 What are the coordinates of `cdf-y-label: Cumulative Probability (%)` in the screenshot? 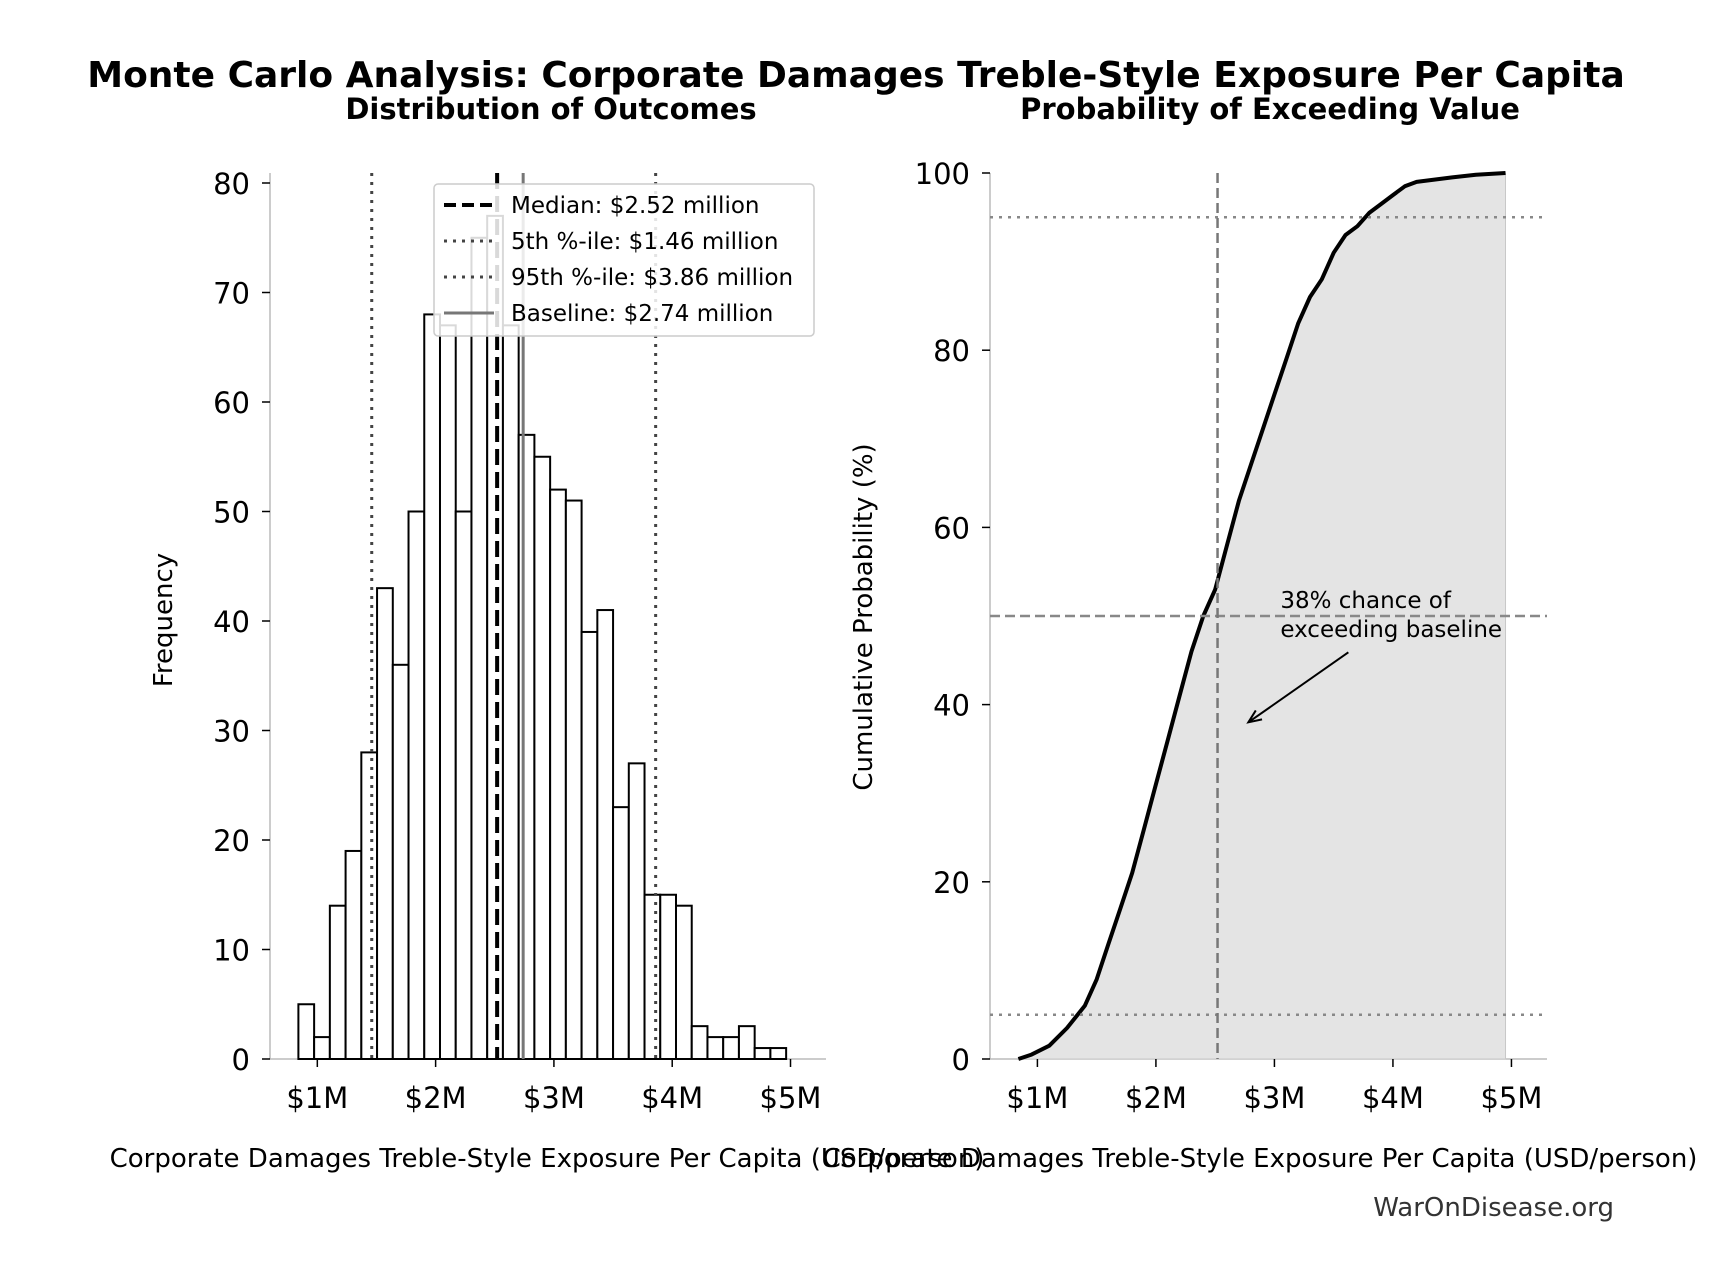 It's located at (864, 616).